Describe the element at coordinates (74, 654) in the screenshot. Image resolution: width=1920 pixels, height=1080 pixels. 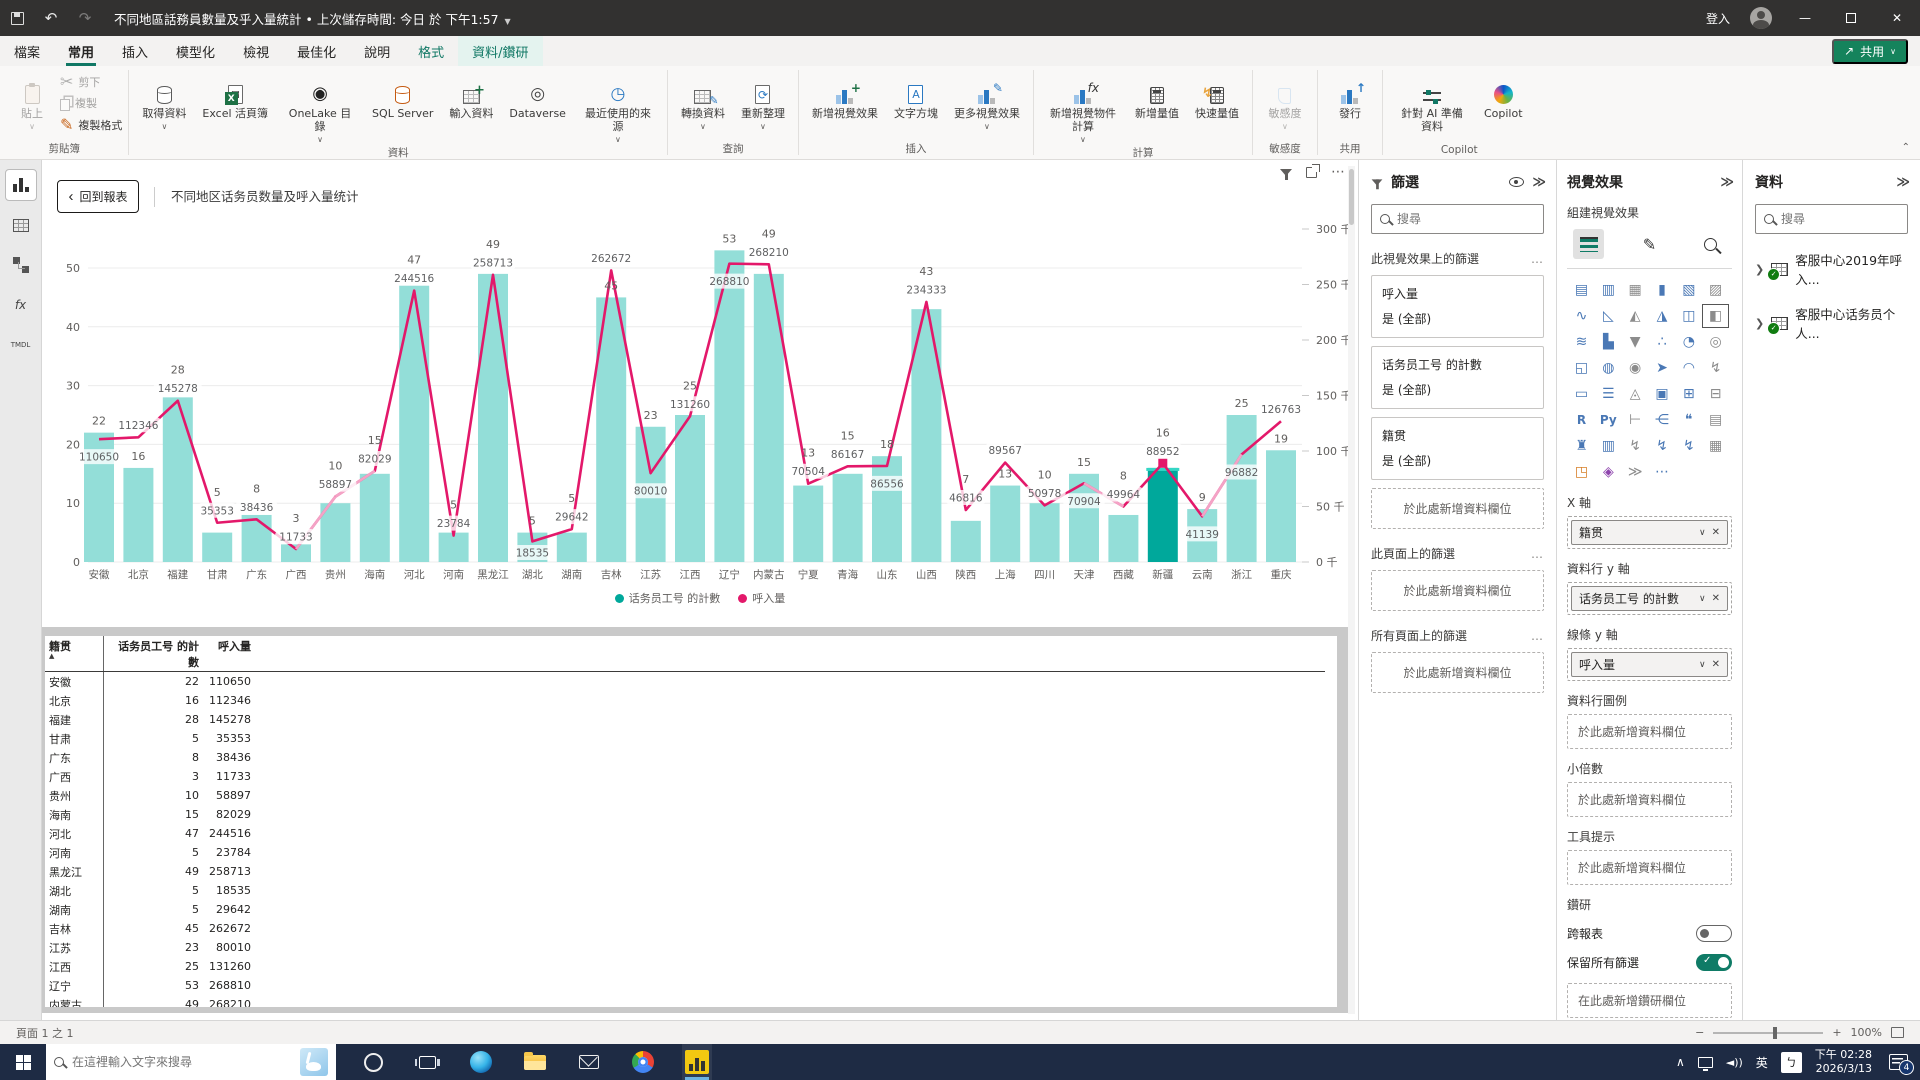
I see `column-header-籍贯: 籍贯 ▲` at that location.